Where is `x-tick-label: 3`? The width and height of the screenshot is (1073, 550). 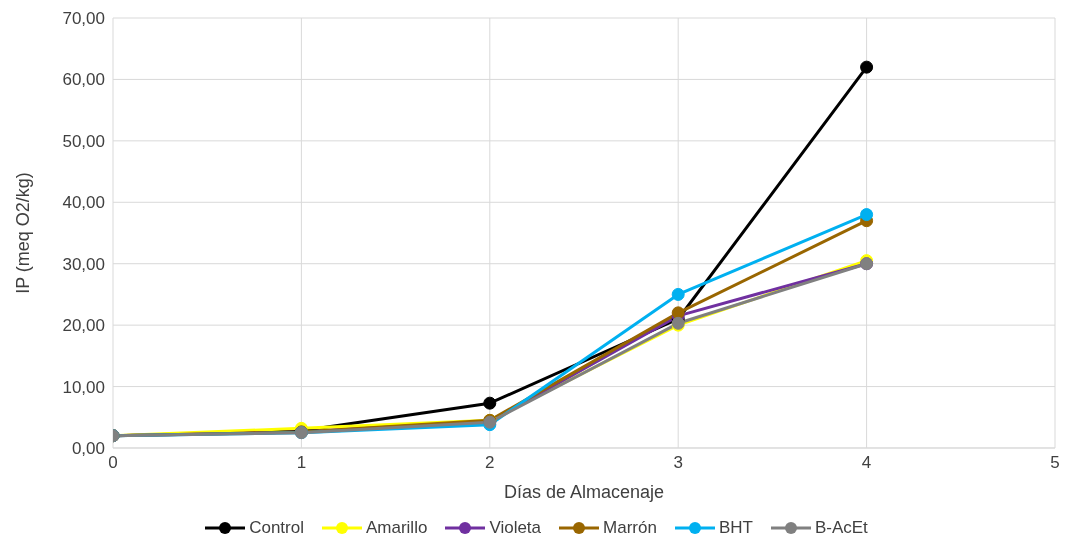
x-tick-label: 3 is located at coordinates (678, 463).